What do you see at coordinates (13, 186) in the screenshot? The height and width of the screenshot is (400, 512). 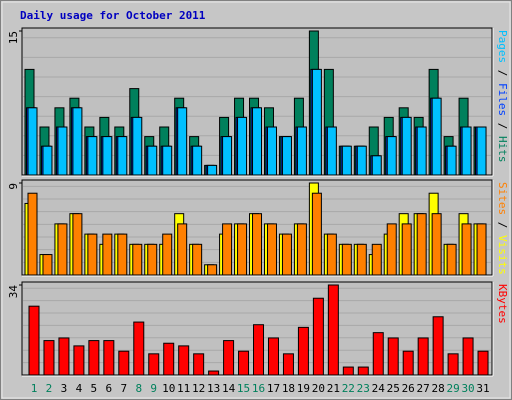 I see `y-tick-label: 9` at bounding box center [13, 186].